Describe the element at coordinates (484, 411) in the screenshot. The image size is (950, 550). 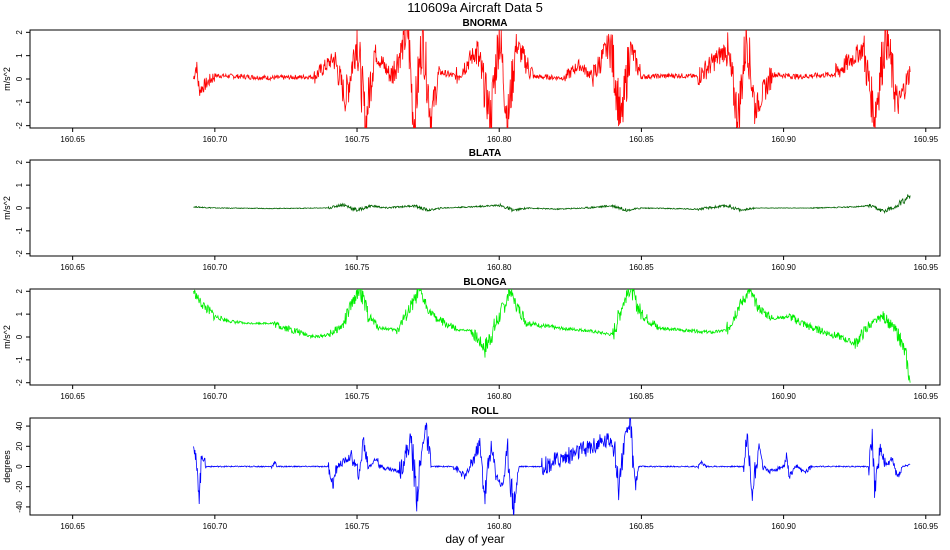
I see `panel-title: ROLL` at that location.